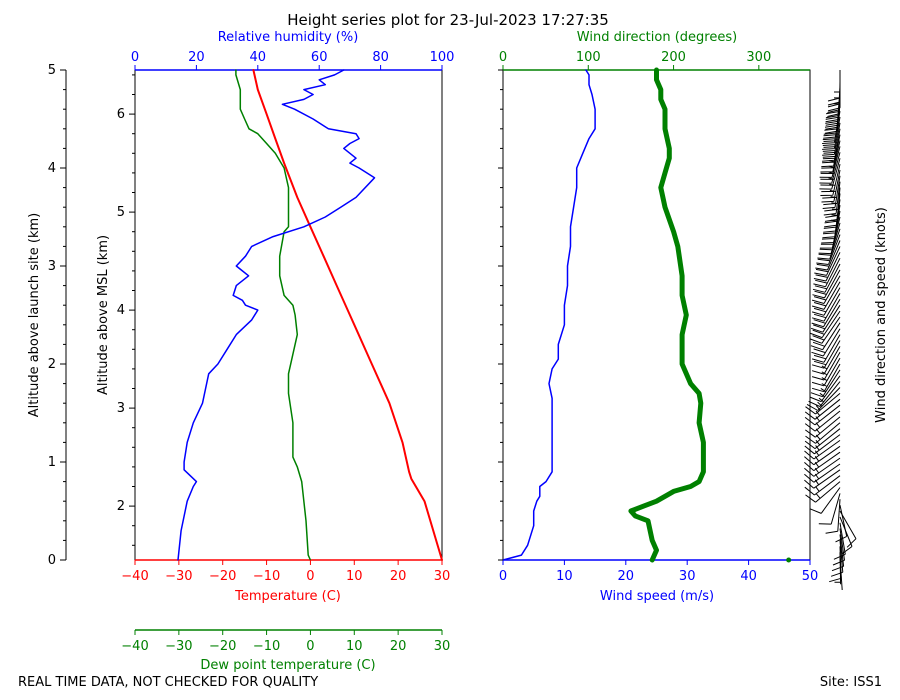 The image size is (900, 700). Describe the element at coordinates (121, 506) in the screenshot. I see `msl-tick-label: 2` at that location.